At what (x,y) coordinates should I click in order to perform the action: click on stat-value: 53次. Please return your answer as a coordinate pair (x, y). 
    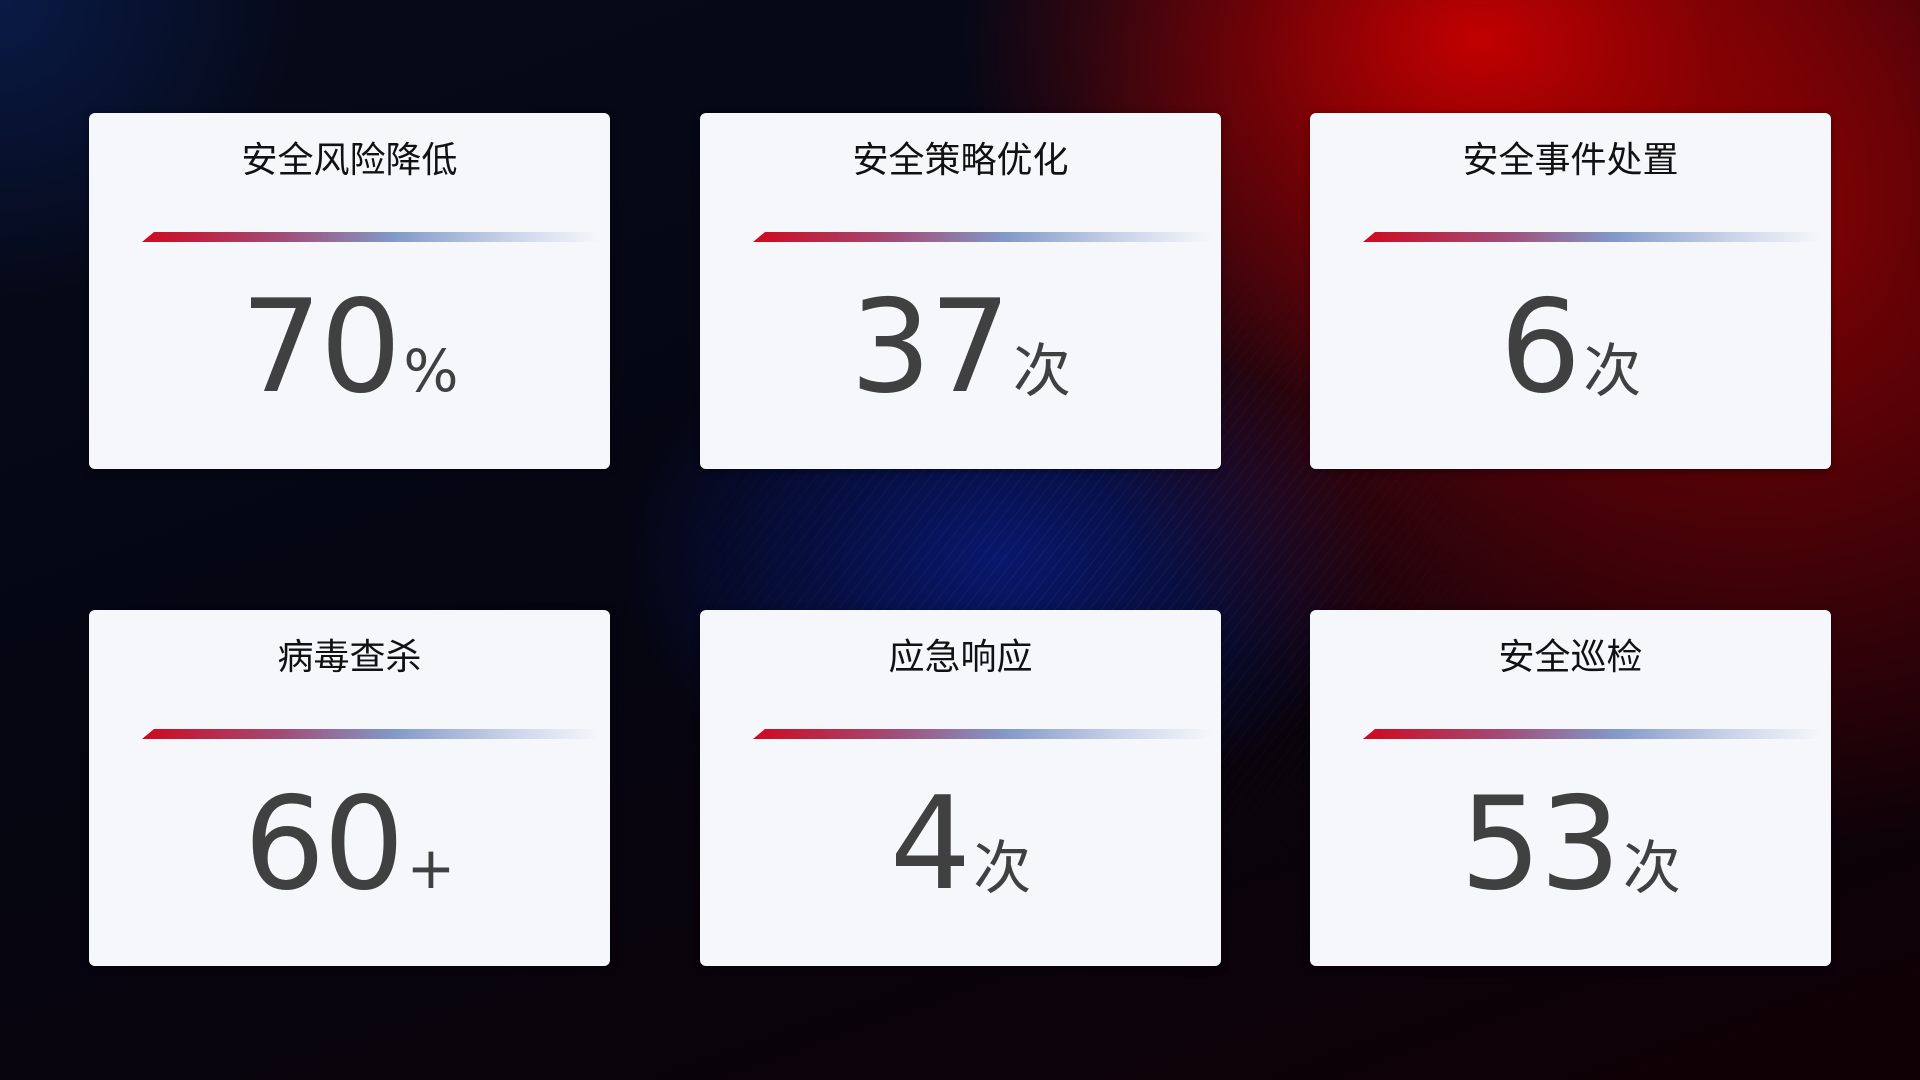
    Looking at the image, I should click on (1570, 844).